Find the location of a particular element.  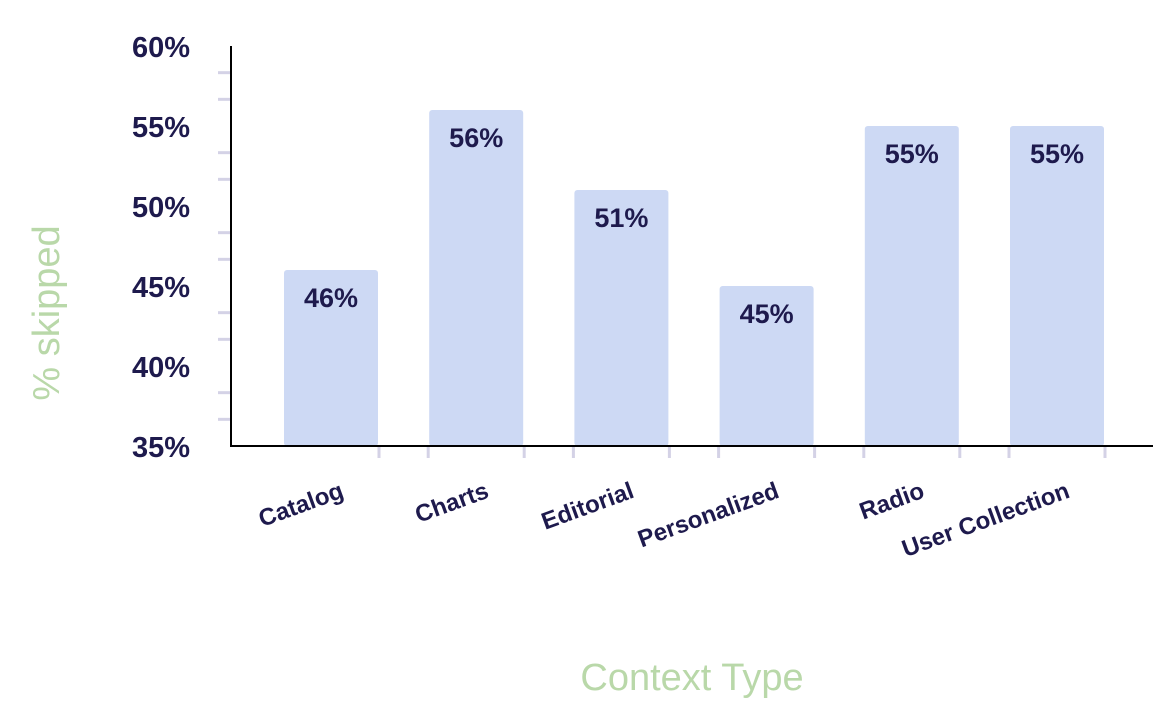

bar-data-label: 45% is located at coordinates (767, 314).